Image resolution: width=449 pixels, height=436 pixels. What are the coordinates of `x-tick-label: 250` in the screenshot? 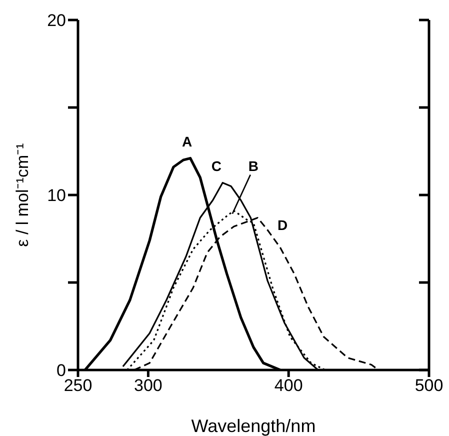 It's located at (78, 386).